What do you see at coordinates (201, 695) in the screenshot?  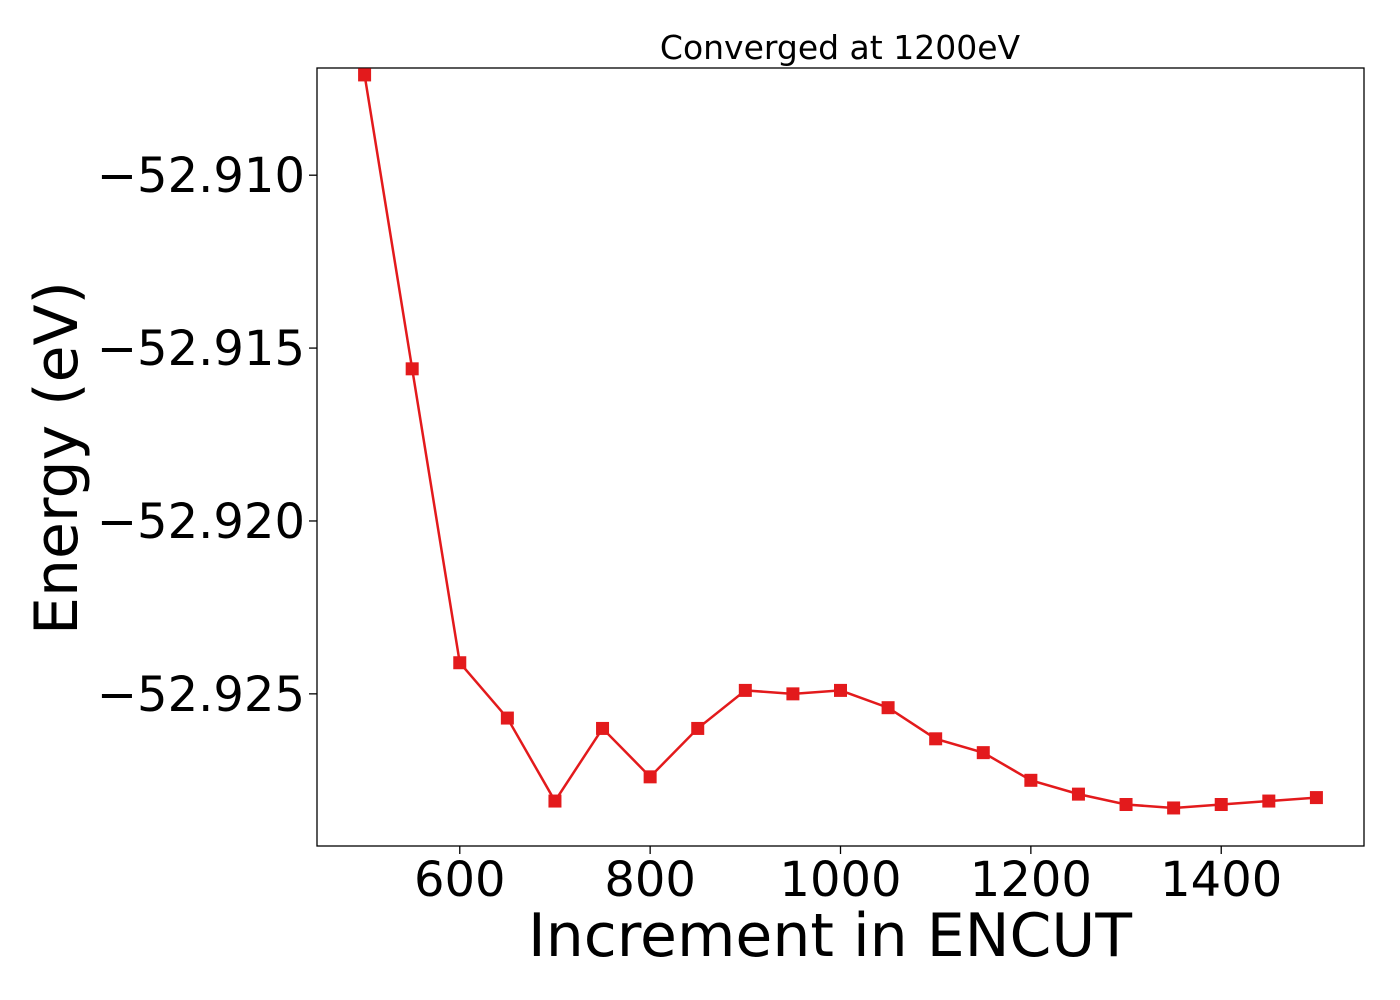 I see `y-tick-label: −52.925` at bounding box center [201, 695].